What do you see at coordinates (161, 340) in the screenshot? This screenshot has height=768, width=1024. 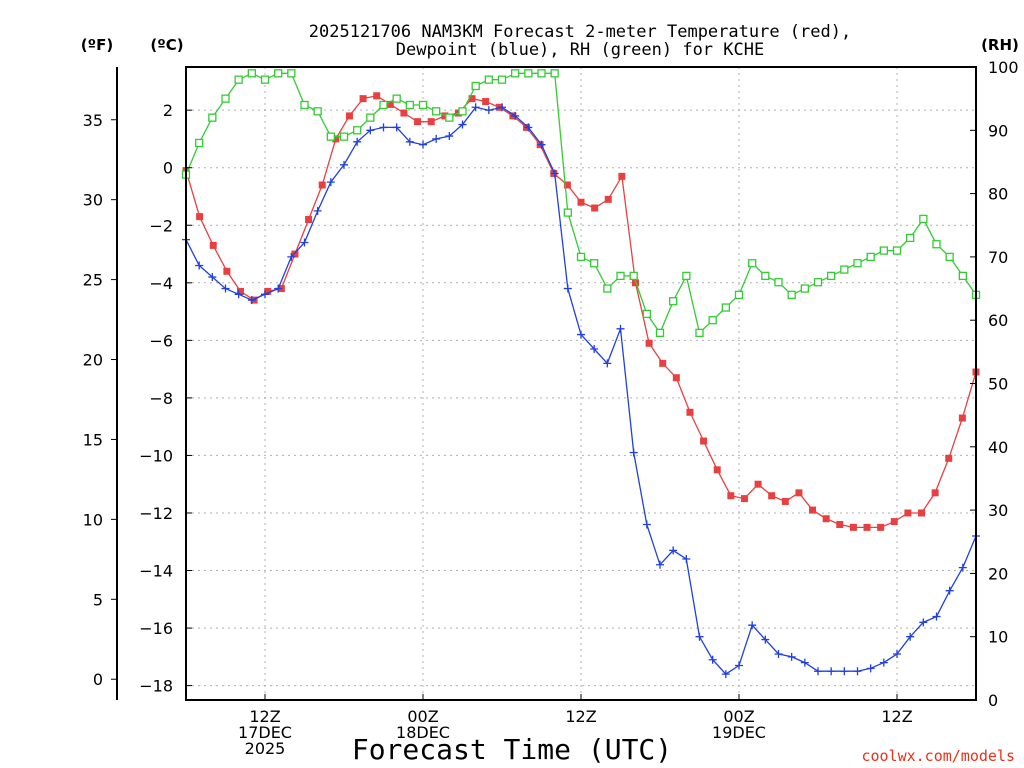 I see `celsius-tick-label: −6` at bounding box center [161, 340].